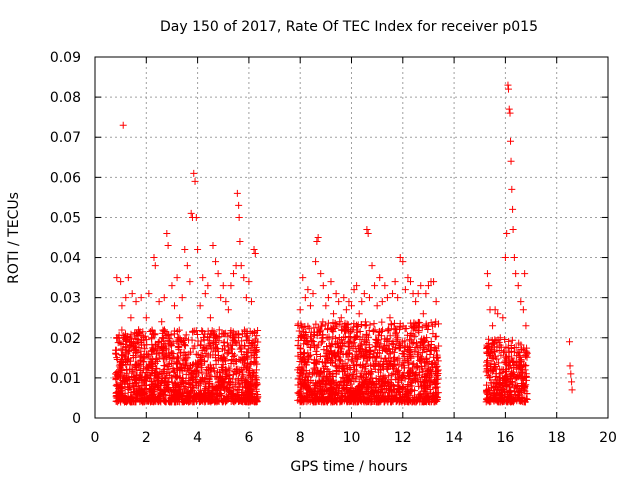 Image resolution: width=640 pixels, height=480 pixels. Describe the element at coordinates (65, 178) in the screenshot. I see `y-tick-label: 0.06` at that location.